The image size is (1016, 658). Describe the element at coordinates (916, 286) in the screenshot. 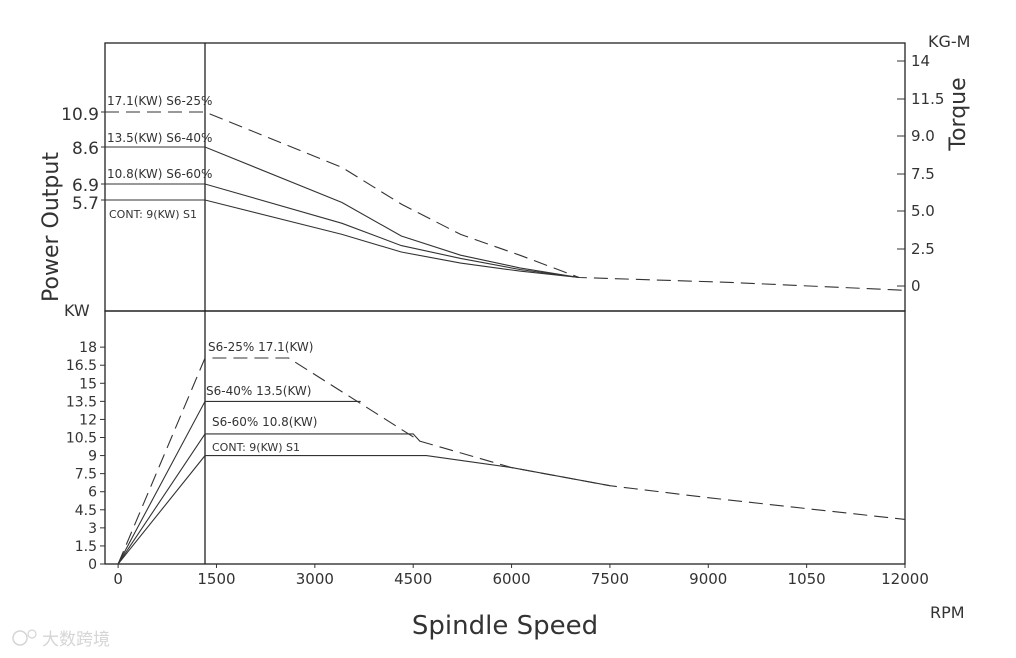

I see `torque-tick-label: 0` at that location.